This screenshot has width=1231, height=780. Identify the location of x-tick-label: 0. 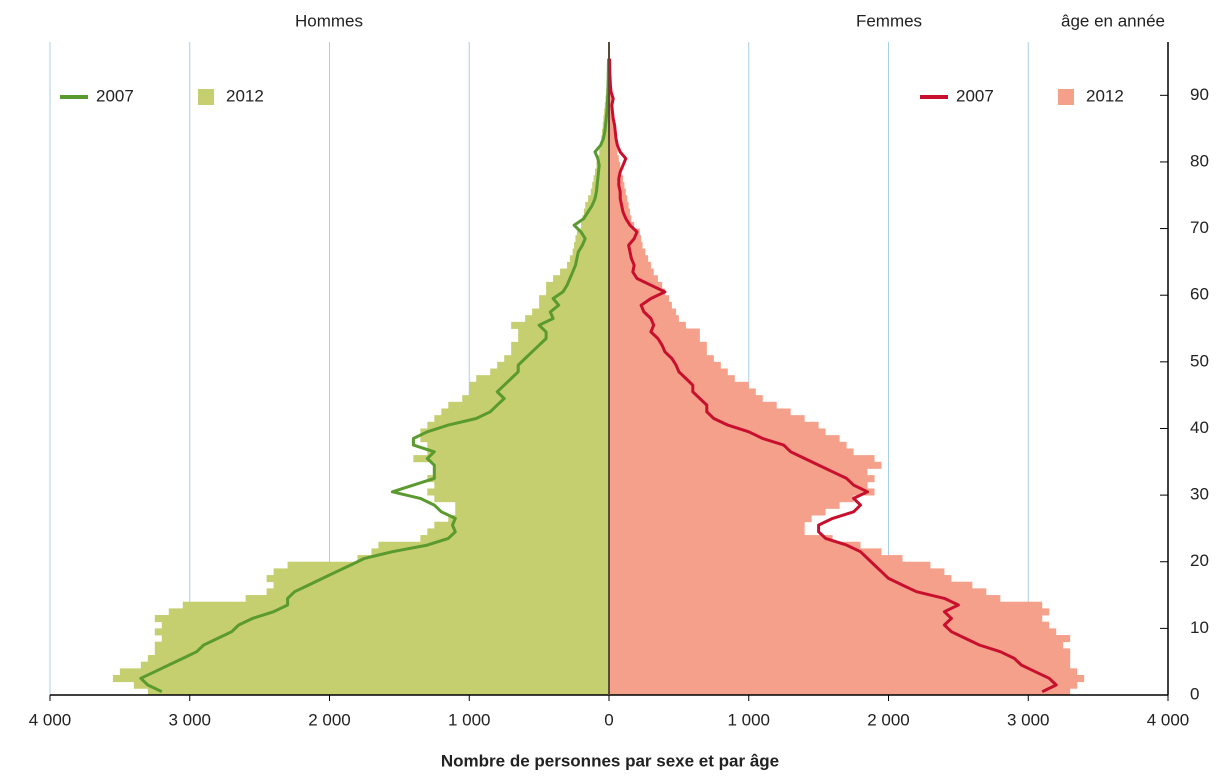
(608, 719).